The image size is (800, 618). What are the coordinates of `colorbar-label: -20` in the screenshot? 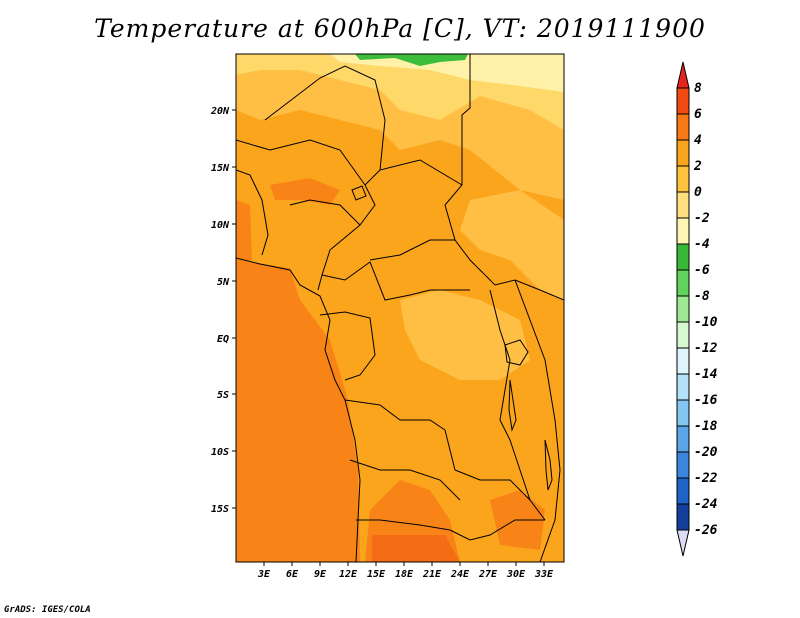 It's located at (706, 452).